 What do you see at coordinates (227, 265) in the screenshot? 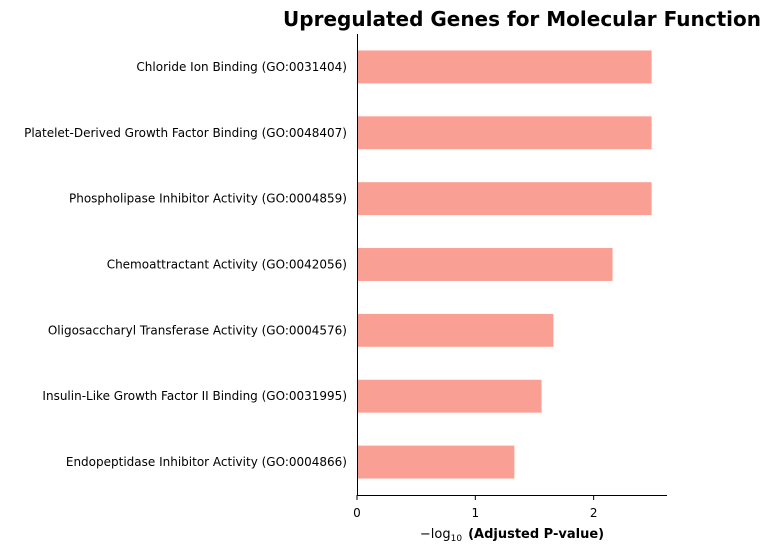
I see `category-label: Chemoattractant Activity (GO:0042056)` at bounding box center [227, 265].